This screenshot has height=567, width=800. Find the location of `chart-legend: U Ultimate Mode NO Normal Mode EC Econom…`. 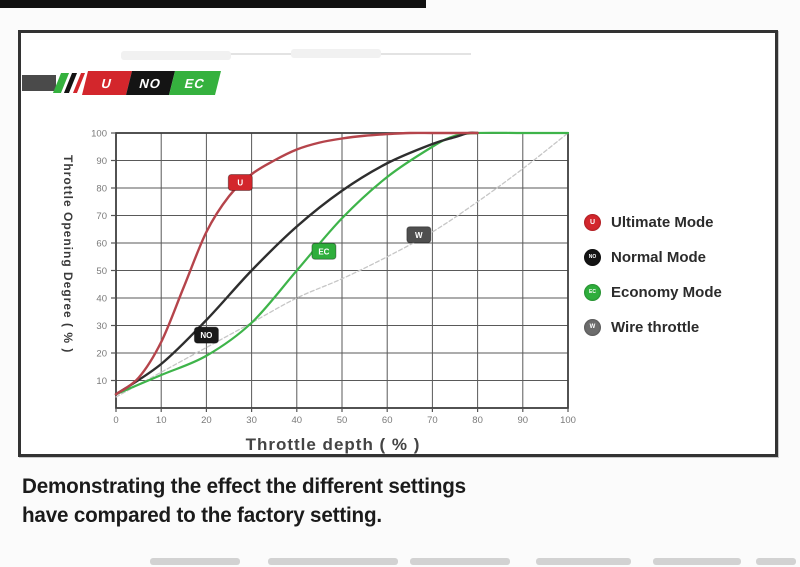

chart-legend: U Ultimate Mode NO Normal Mode EC Econom… is located at coordinates (676, 283).